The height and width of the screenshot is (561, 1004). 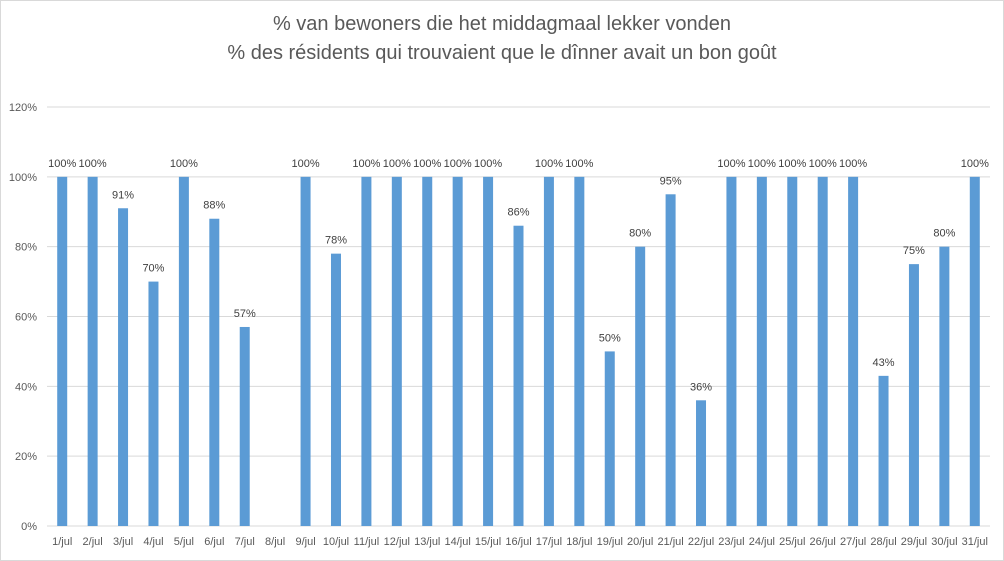 What do you see at coordinates (914, 542) in the screenshot?
I see `x-tick-label: 29/jul` at bounding box center [914, 542].